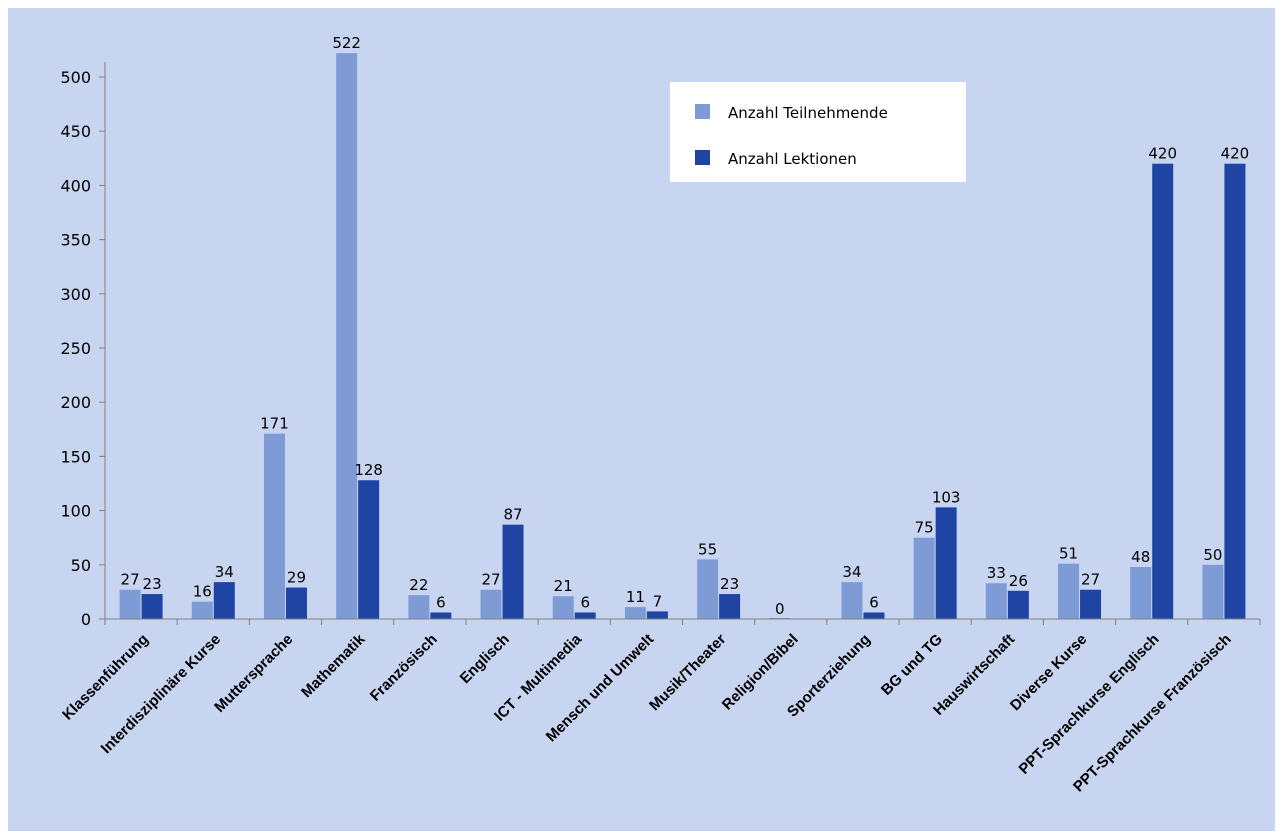 This screenshot has height=839, width=1283. Describe the element at coordinates (224, 572) in the screenshot. I see `value-label-lektionen-1: 34` at that location.